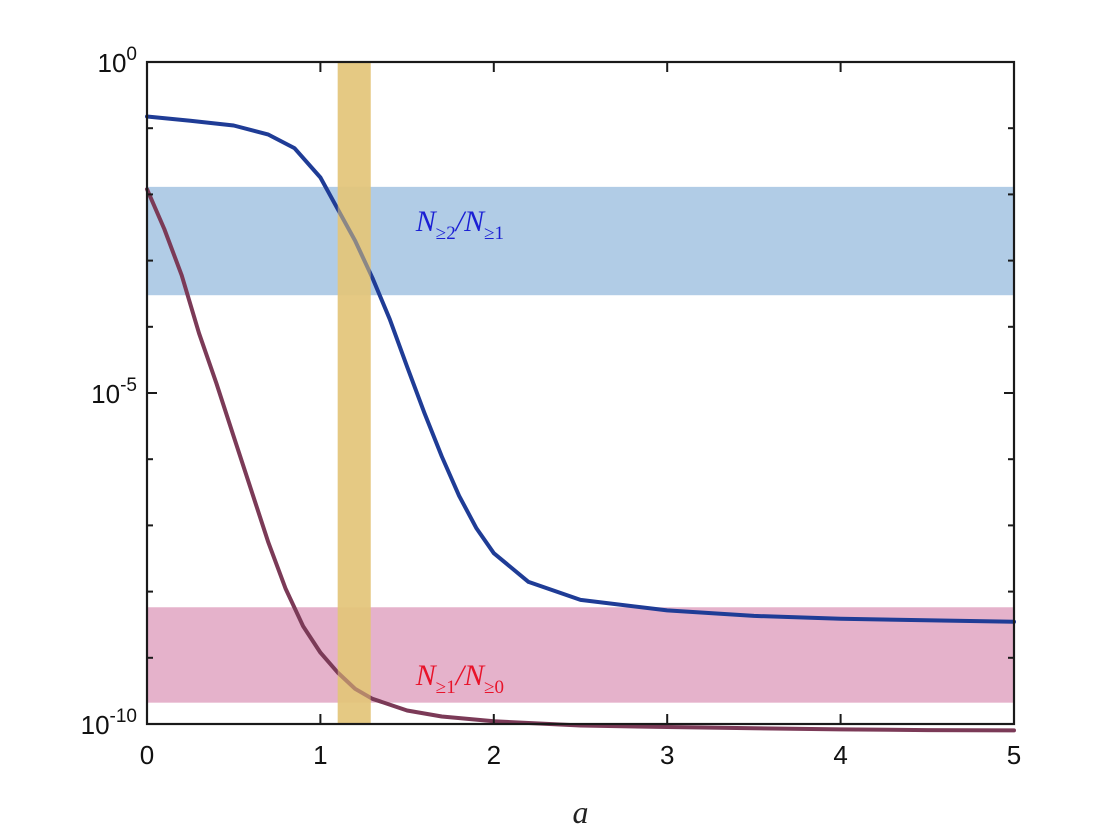 The height and width of the screenshot is (840, 1120). Describe the element at coordinates (840, 755) in the screenshot. I see `x-tick-label: 4` at that location.